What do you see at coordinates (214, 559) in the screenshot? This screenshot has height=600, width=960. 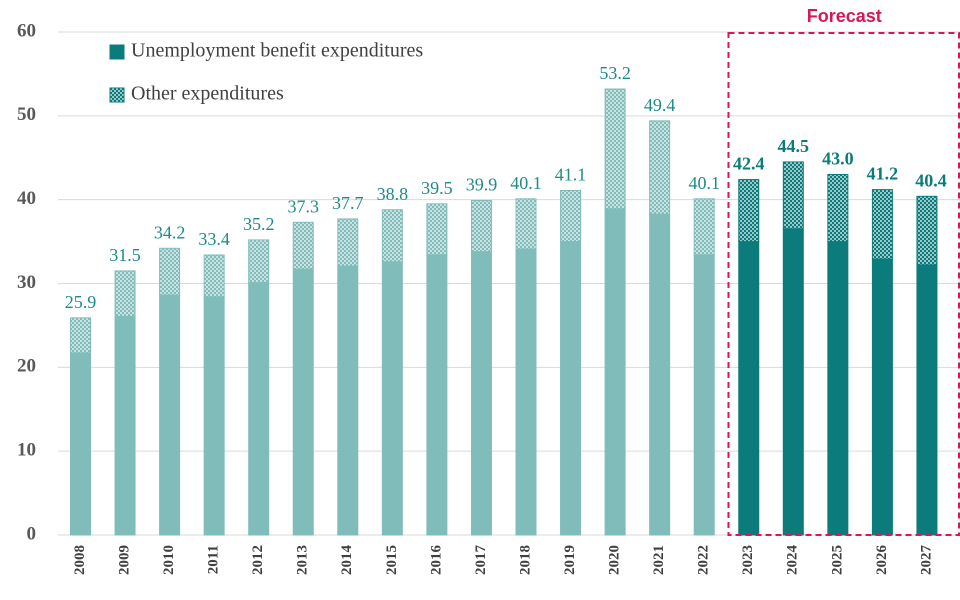 I see `x-tick-label: 2011` at bounding box center [214, 559].